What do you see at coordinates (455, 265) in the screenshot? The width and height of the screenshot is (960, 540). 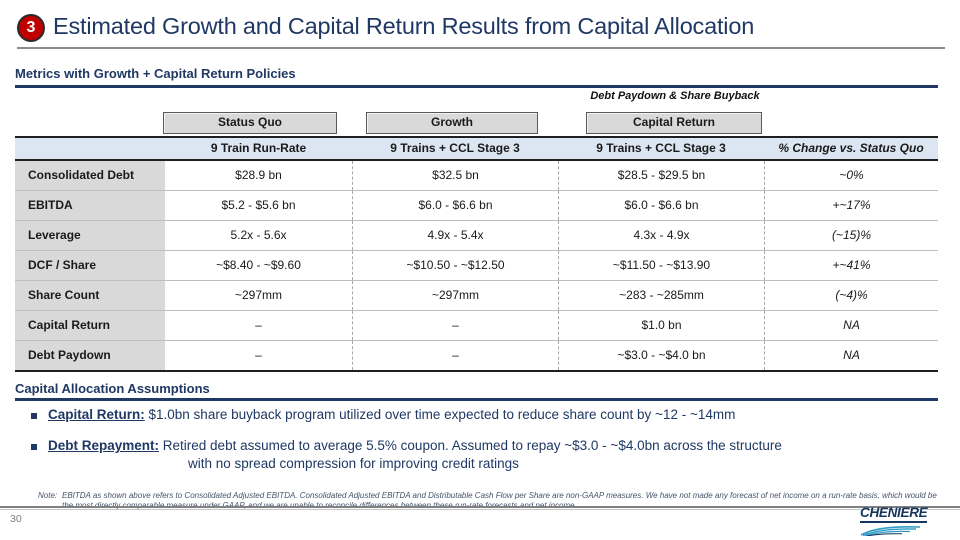 I see `metric-value: ~$10.50 - ~$12.50` at bounding box center [455, 265].